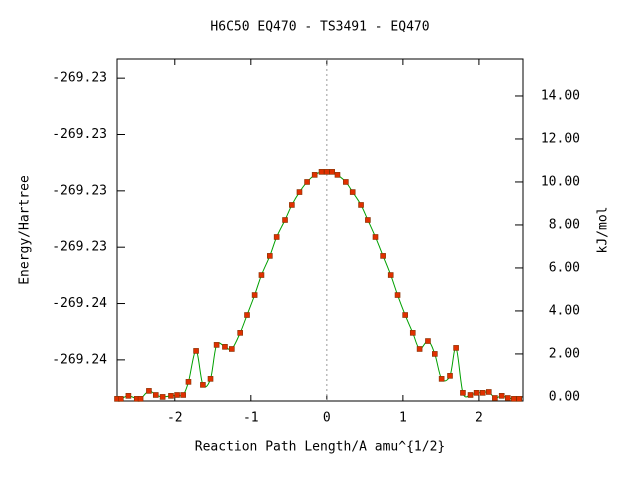 This screenshot has width=640, height=480. What do you see at coordinates (175, 418) in the screenshot?
I see `x-tick-label: -2` at bounding box center [175, 418].